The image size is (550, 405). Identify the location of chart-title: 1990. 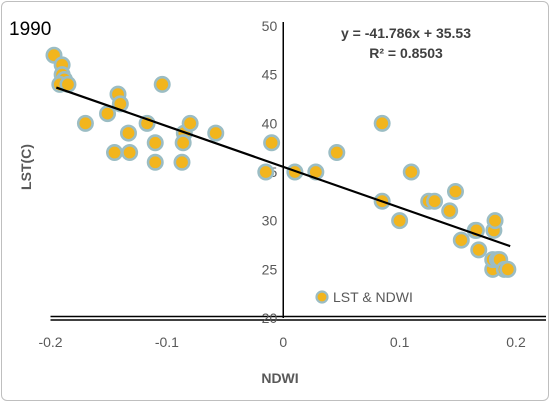
(30, 29).